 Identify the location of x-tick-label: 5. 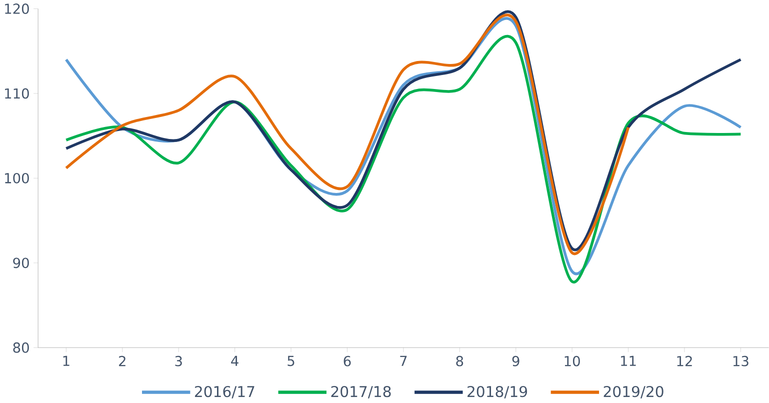
(291, 361).